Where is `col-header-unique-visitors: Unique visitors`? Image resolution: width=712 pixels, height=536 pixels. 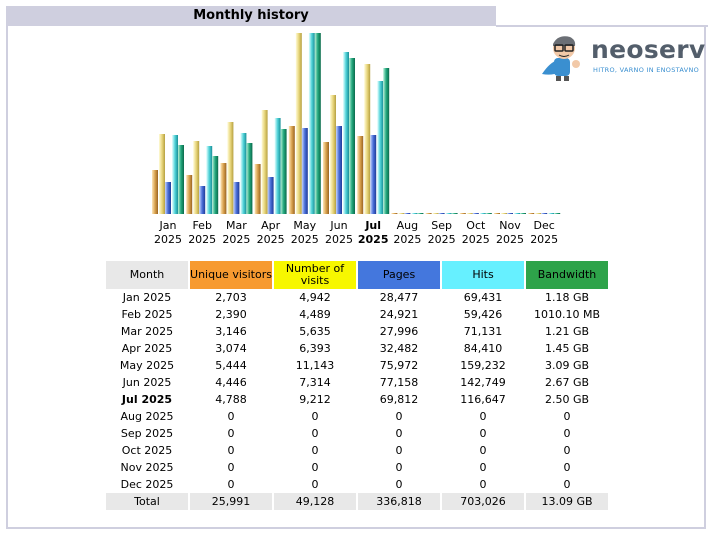
col-header-unique-visitors: Unique visitors is located at coordinates (231, 275).